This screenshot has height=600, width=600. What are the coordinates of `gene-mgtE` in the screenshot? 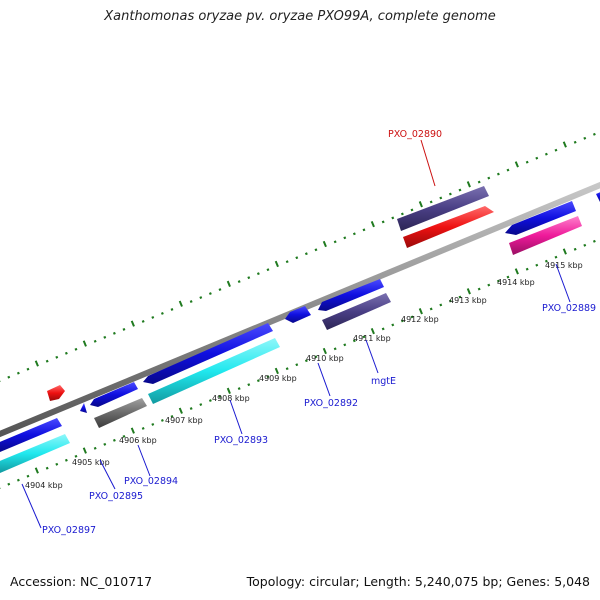 It's located at (351, 295).